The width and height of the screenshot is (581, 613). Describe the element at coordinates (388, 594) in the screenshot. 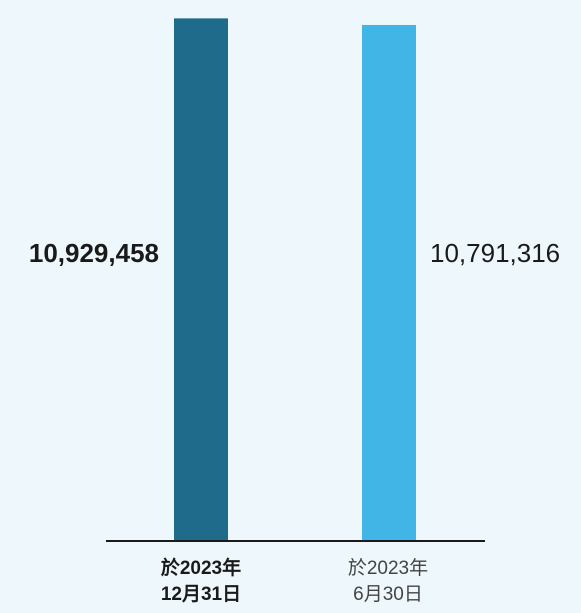

I see `category-label-line2: 6月30日` at that location.